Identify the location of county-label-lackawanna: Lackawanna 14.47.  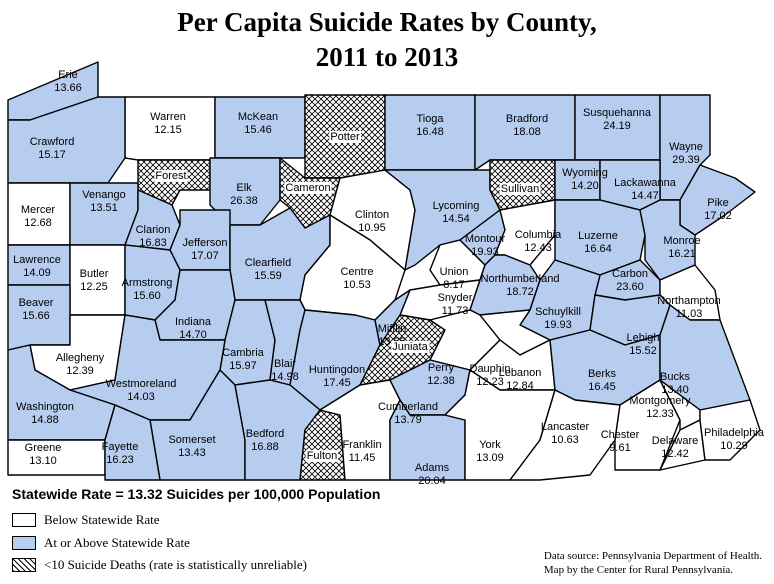
(645, 189).